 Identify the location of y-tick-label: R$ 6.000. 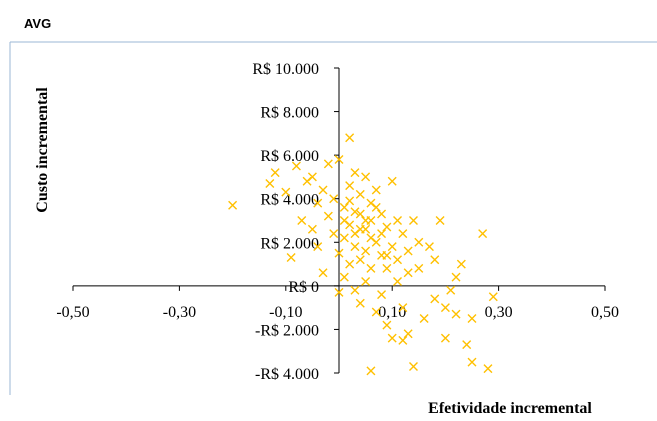
(289, 156).